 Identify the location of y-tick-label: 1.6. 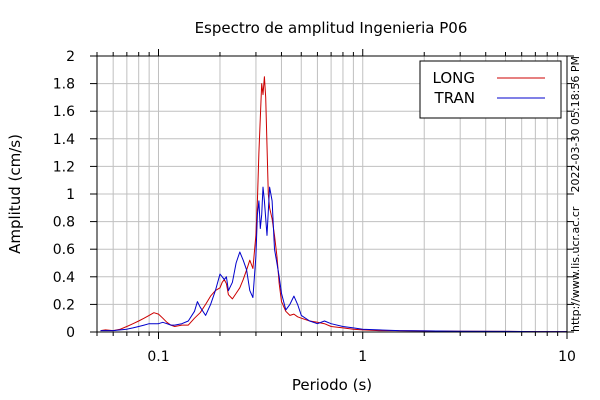
(64, 112).